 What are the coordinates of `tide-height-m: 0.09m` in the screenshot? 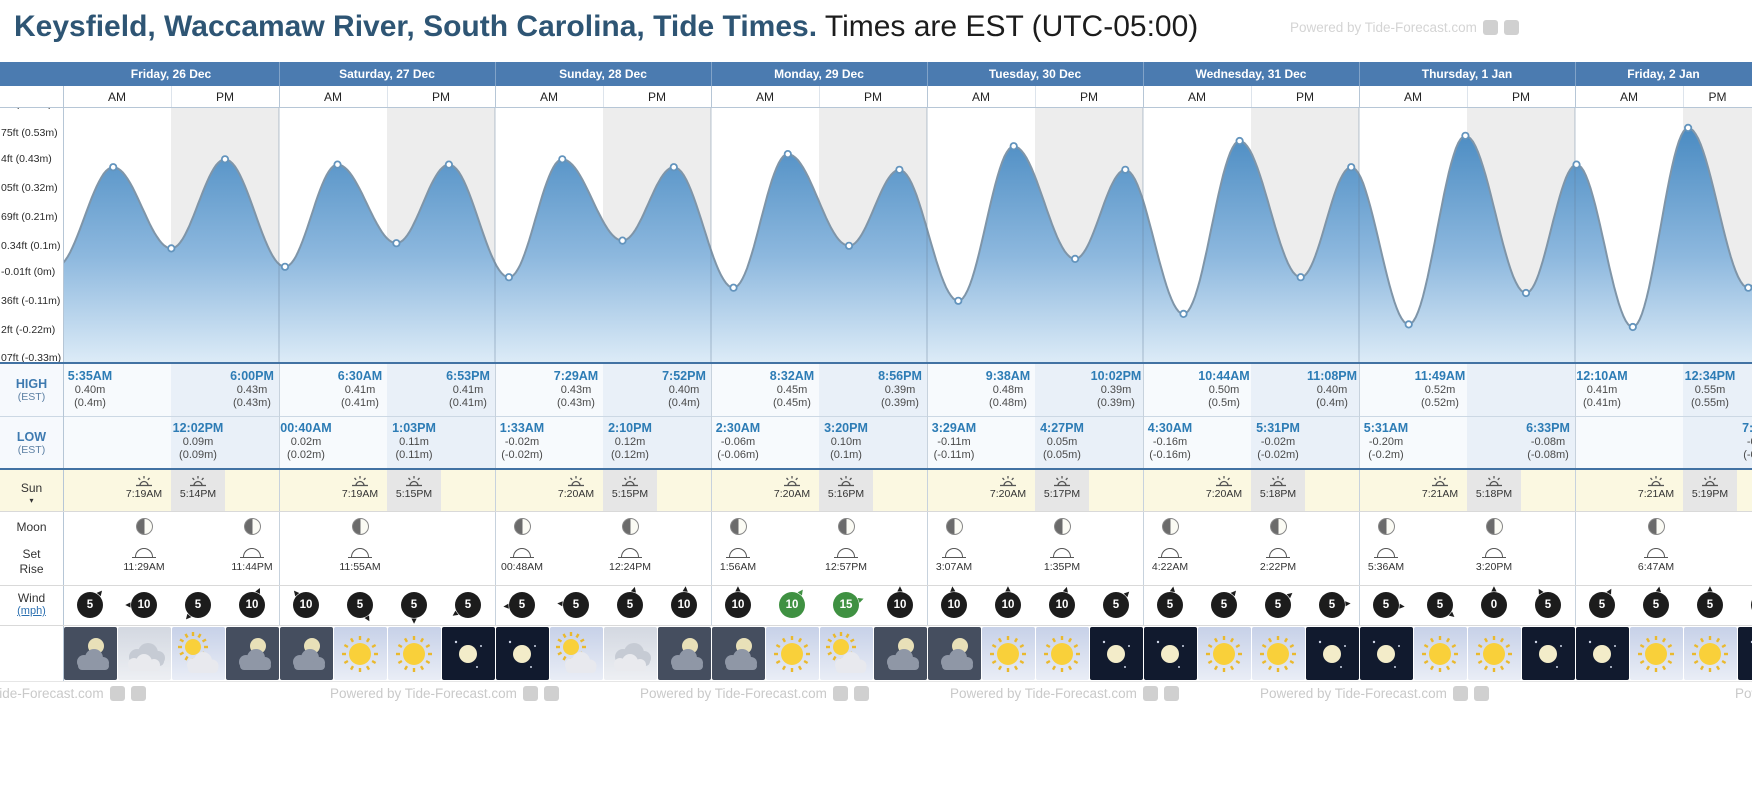 It's located at (198, 441).